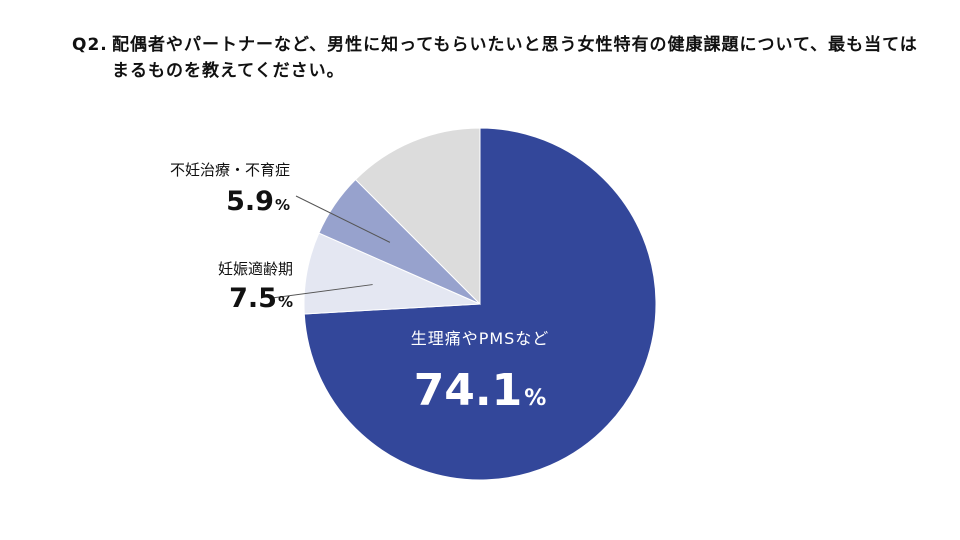 This screenshot has height=540, width=960. I want to click on slice-label-2: 不妊治療・不育症, so click(230, 170).